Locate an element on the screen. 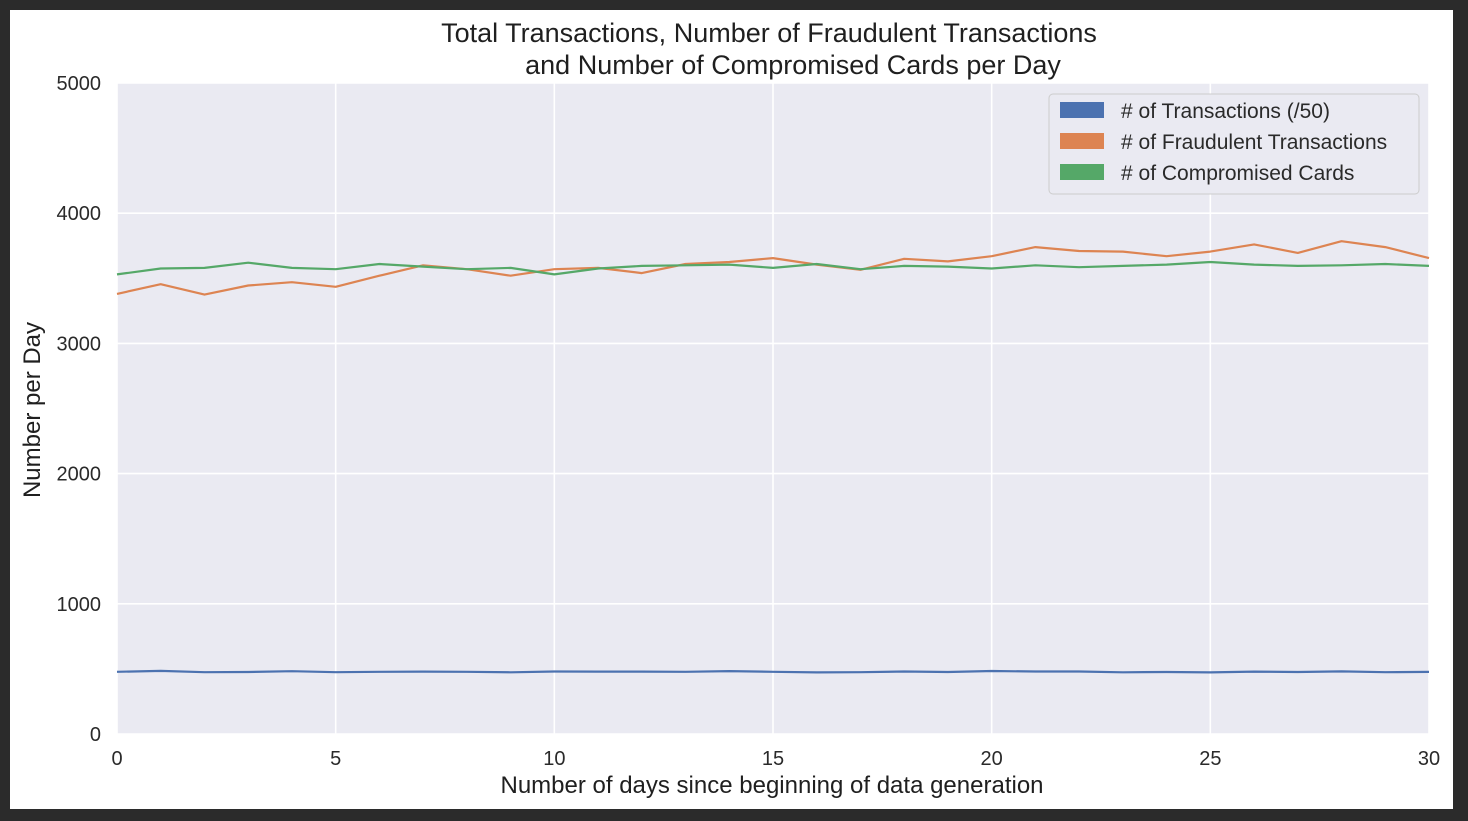 The image size is (1468, 821). y-tick-label: 1000 is located at coordinates (79, 605).